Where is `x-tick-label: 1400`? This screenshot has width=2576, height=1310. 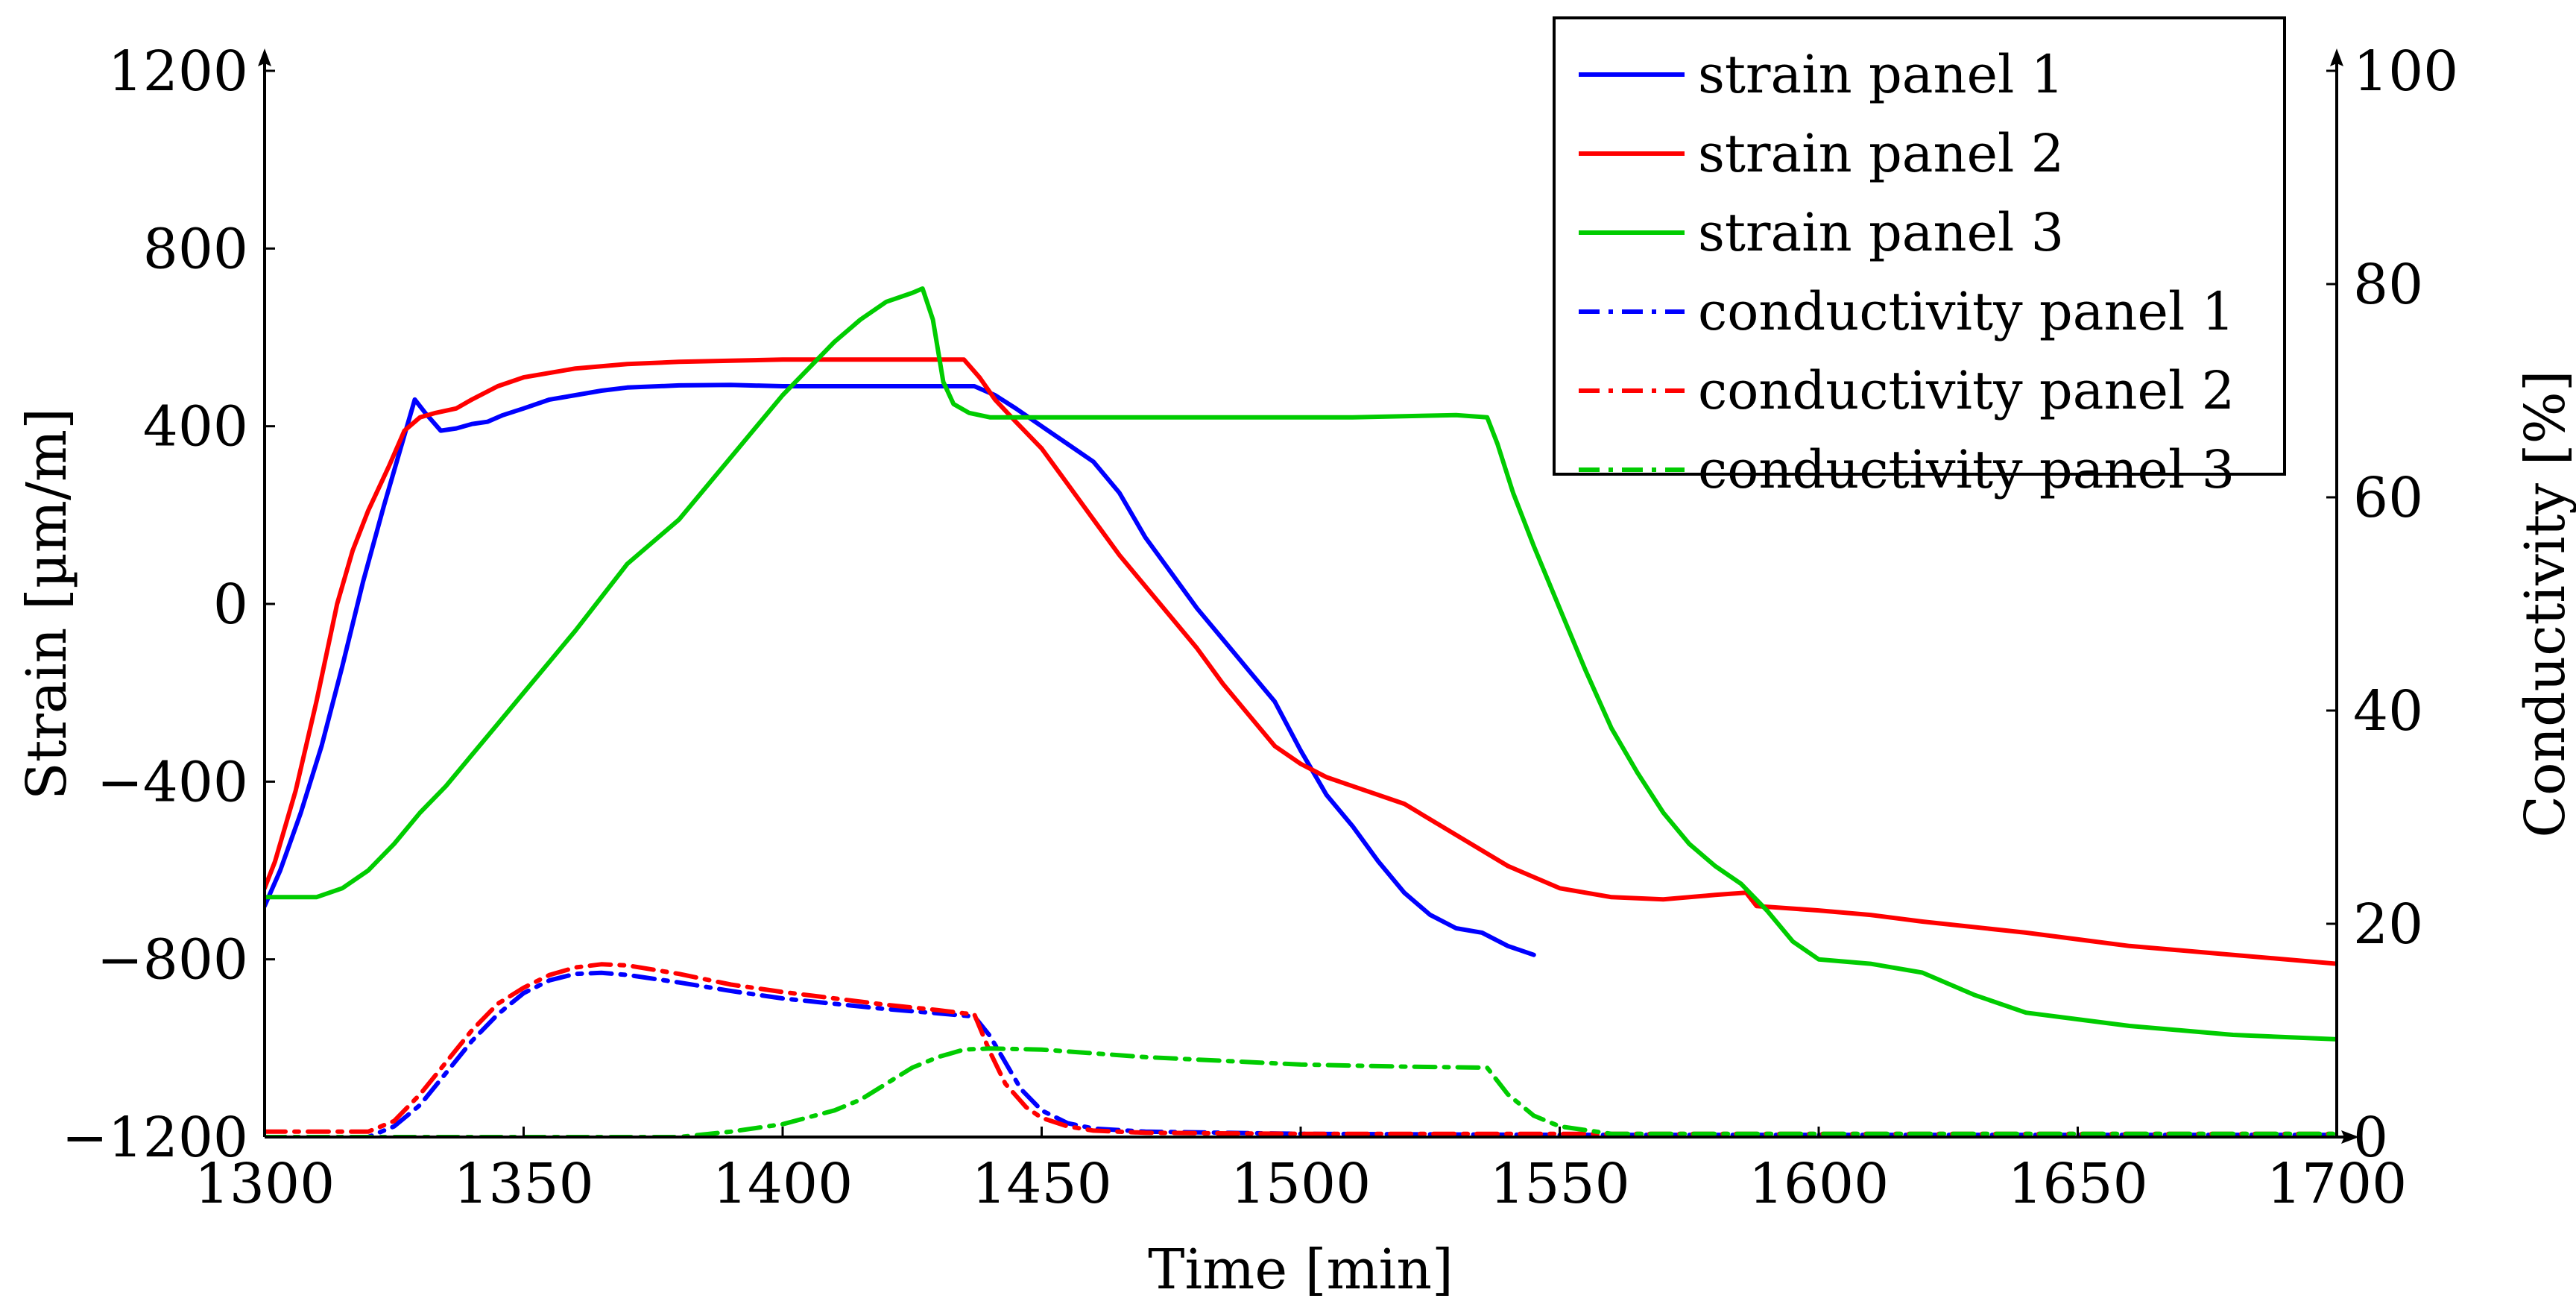 x-tick-label: 1400 is located at coordinates (783, 1184).